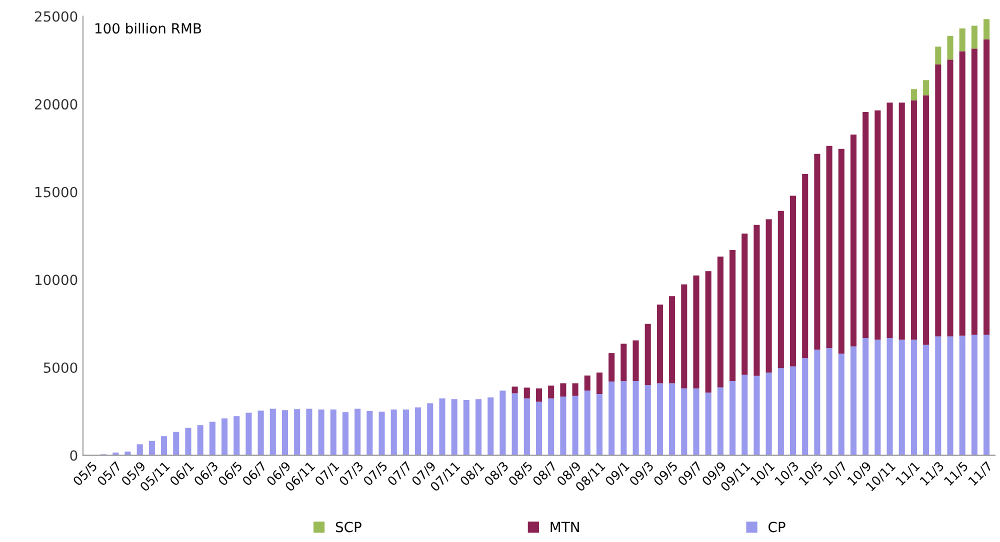 The width and height of the screenshot is (1000, 542). Describe the element at coordinates (564, 527) in the screenshot. I see `legend-label: MTN` at that location.